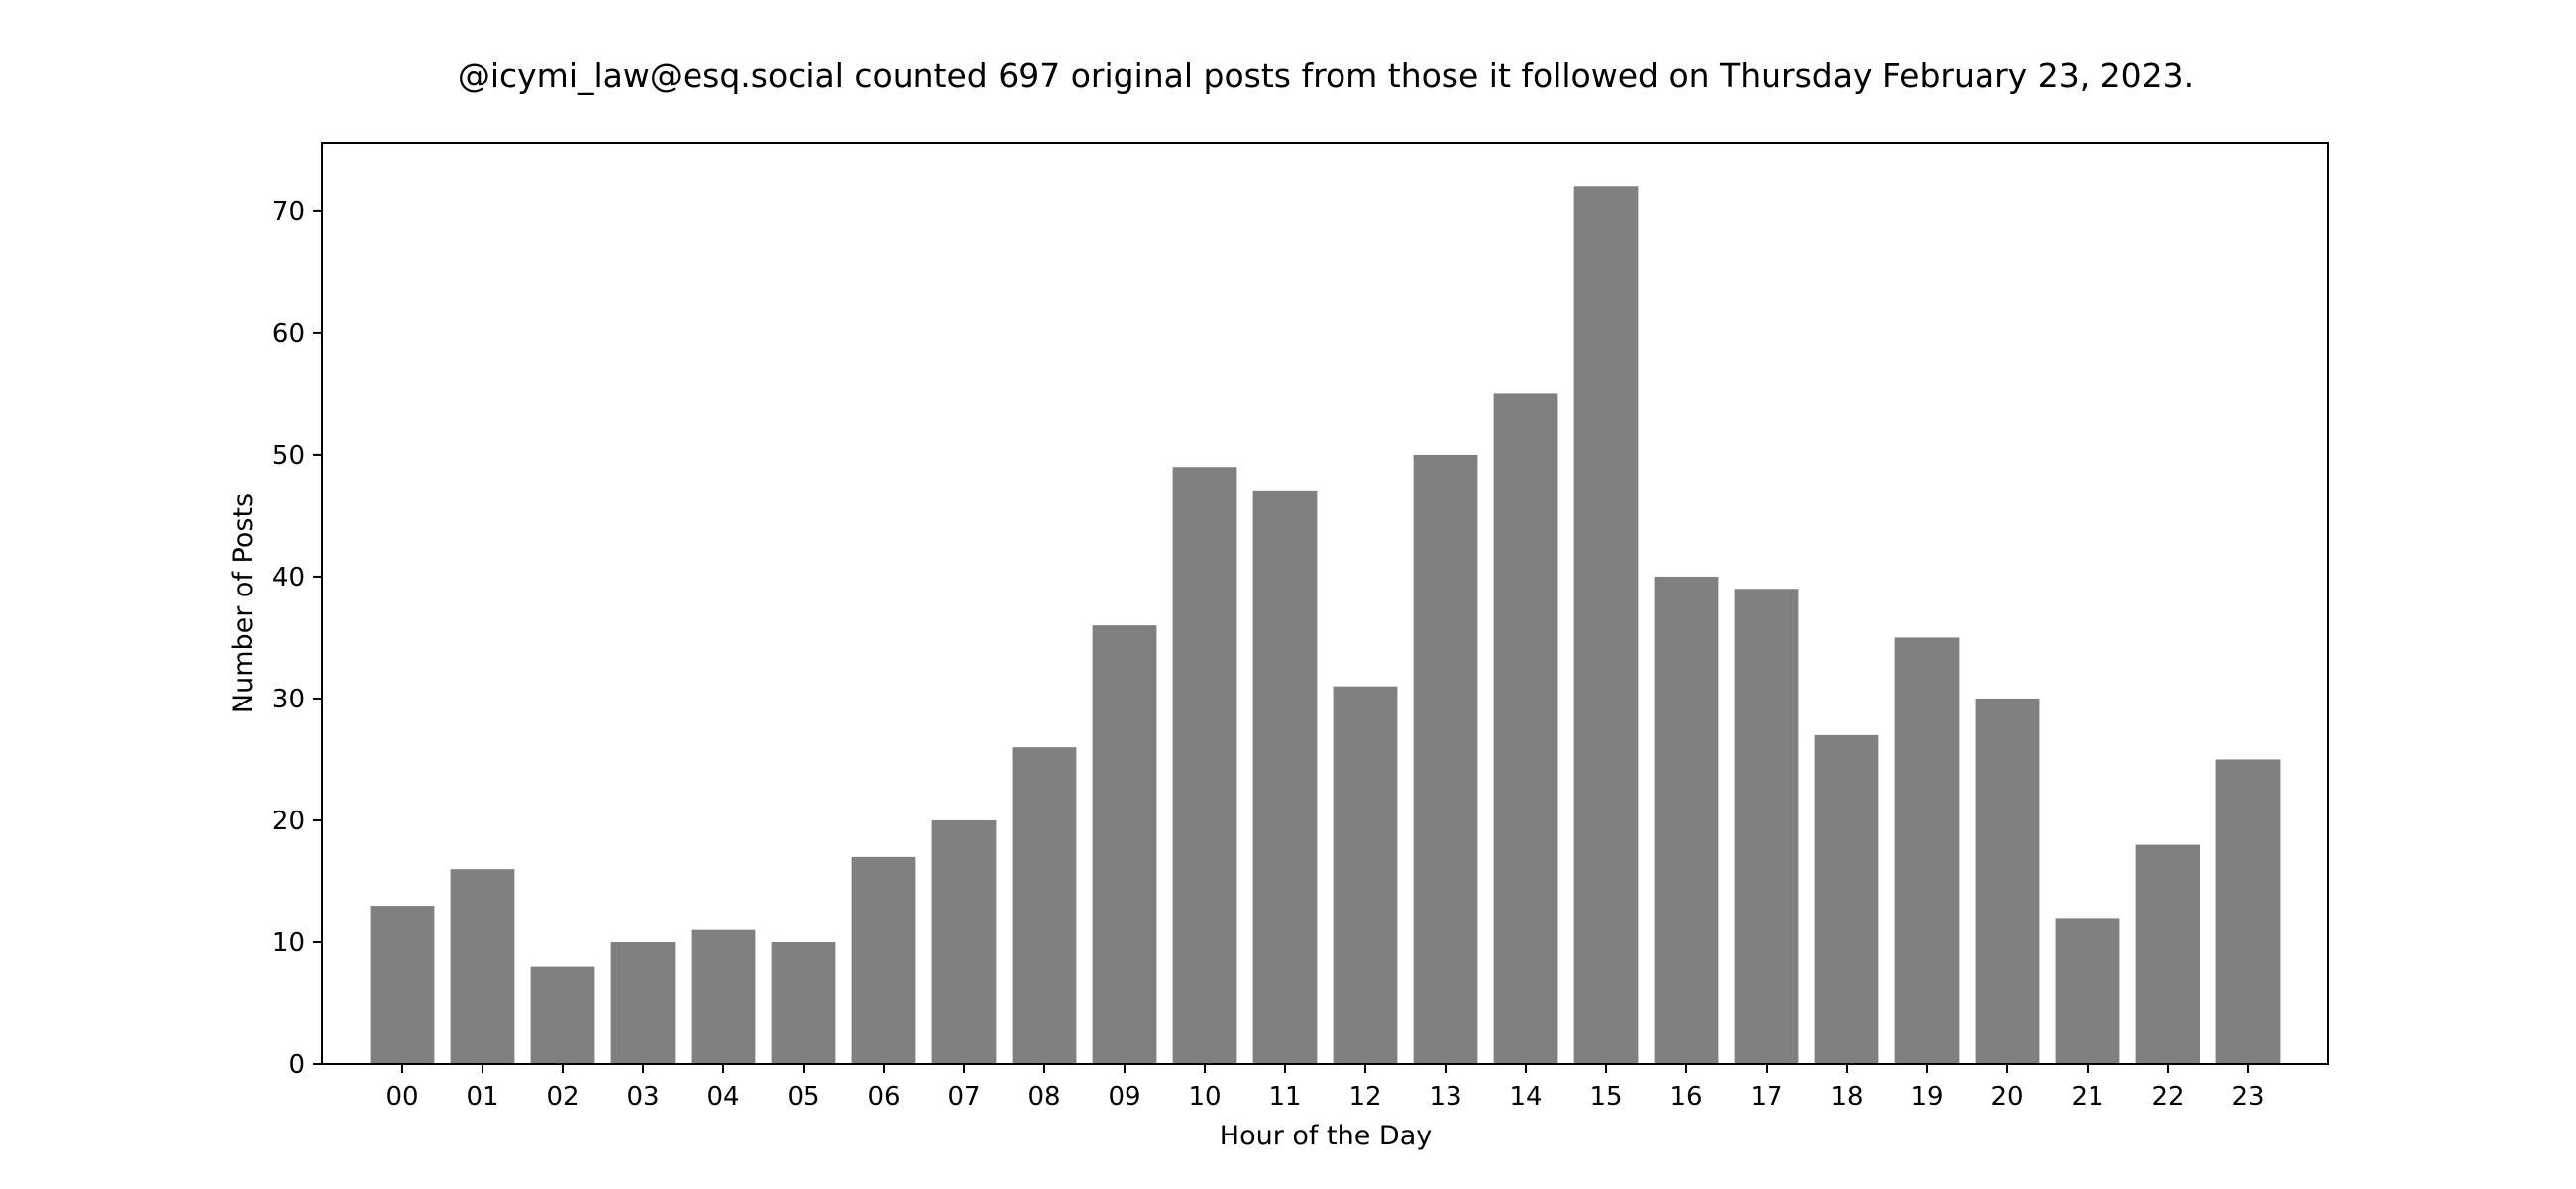 The height and width of the screenshot is (1189, 2576). What do you see at coordinates (2247, 1097) in the screenshot?
I see `x-tick-label-23: 23` at bounding box center [2247, 1097].